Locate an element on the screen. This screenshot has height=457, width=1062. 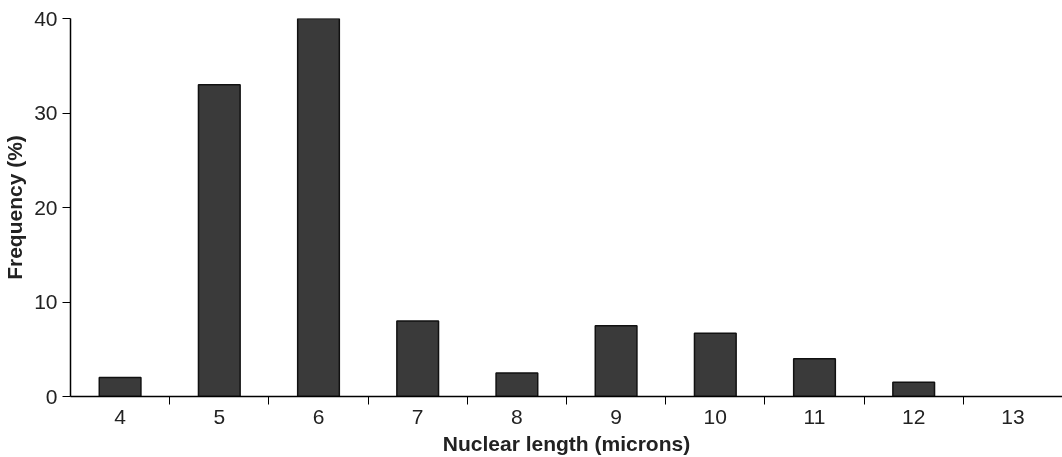
x-tick-label: 13 is located at coordinates (1013, 416).